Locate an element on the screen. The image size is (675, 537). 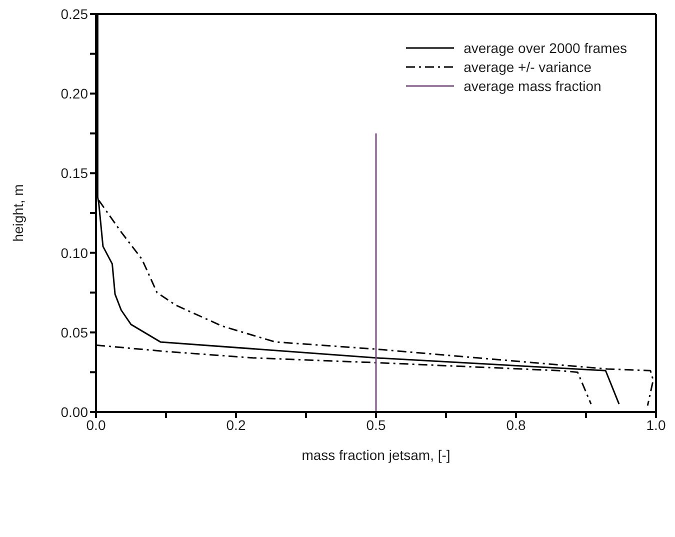
y-tick-label: 0.25 is located at coordinates (74, 14).